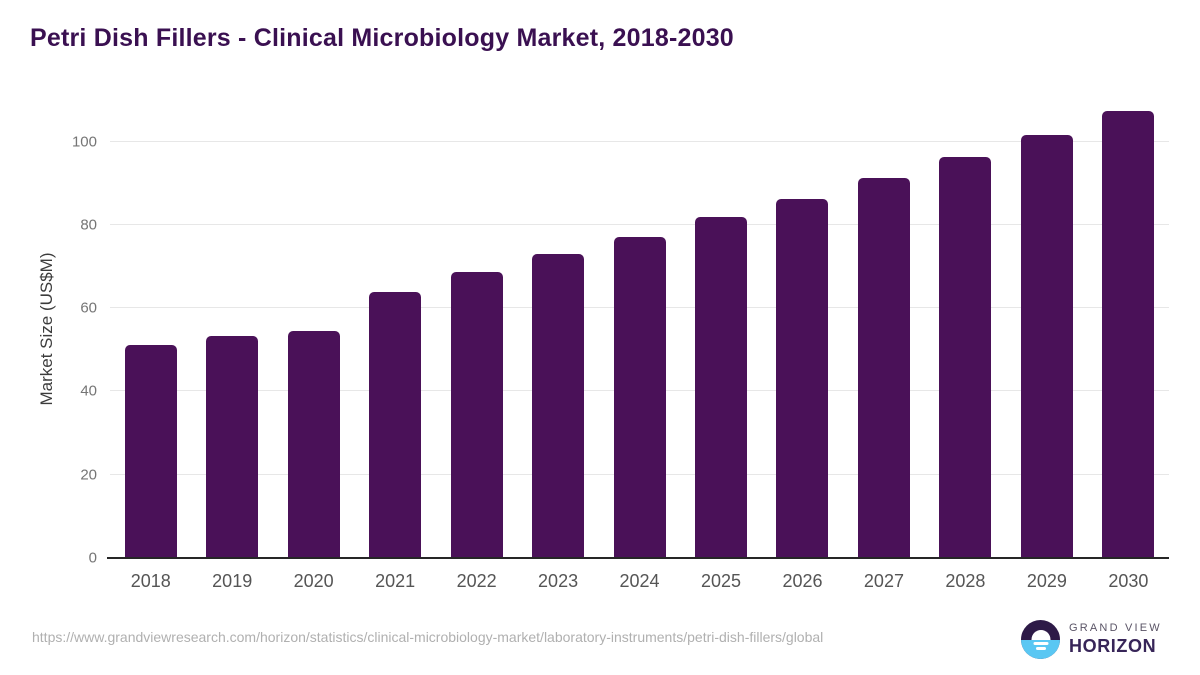  What do you see at coordinates (965, 581) in the screenshot?
I see `x-tick-label: 2028` at bounding box center [965, 581].